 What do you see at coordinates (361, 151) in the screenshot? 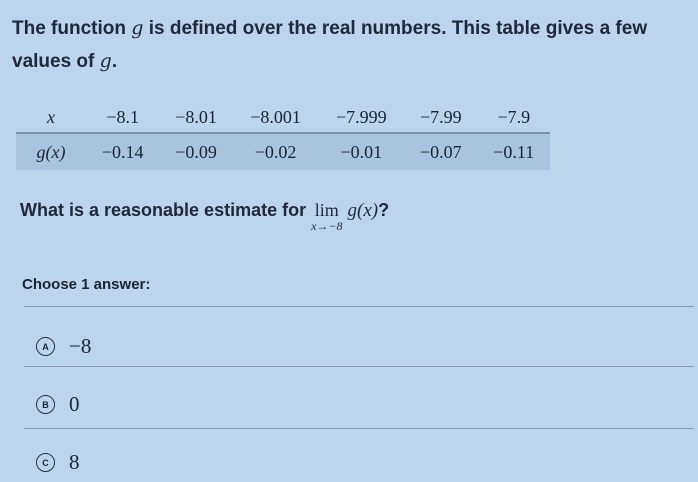
I see `gx-value: −0.01` at bounding box center [361, 151].